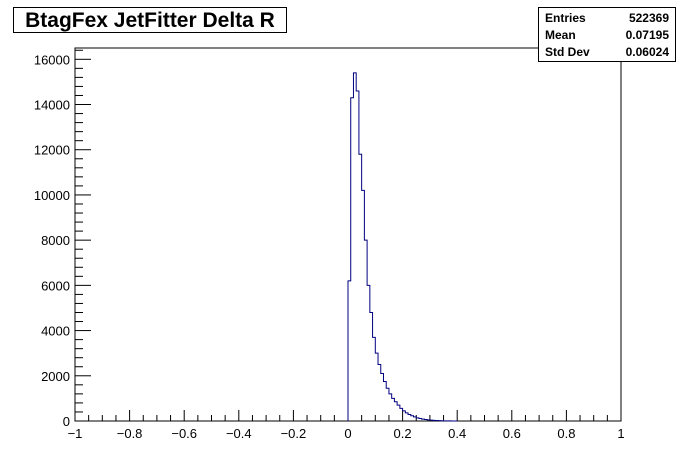 The height and width of the screenshot is (472, 696). I want to click on x-tick-label: 0.4, so click(457, 433).